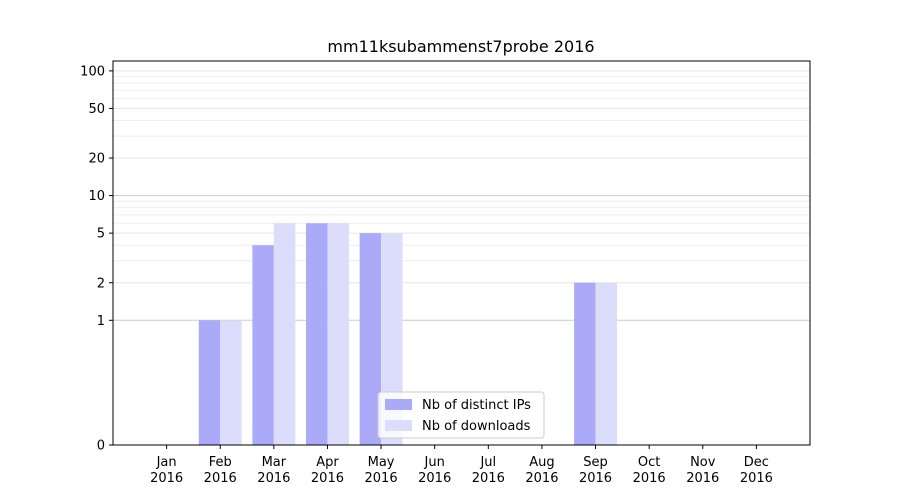 The width and height of the screenshot is (900, 500). What do you see at coordinates (96, 109) in the screenshot?
I see `y-tick-label: 50` at bounding box center [96, 109].